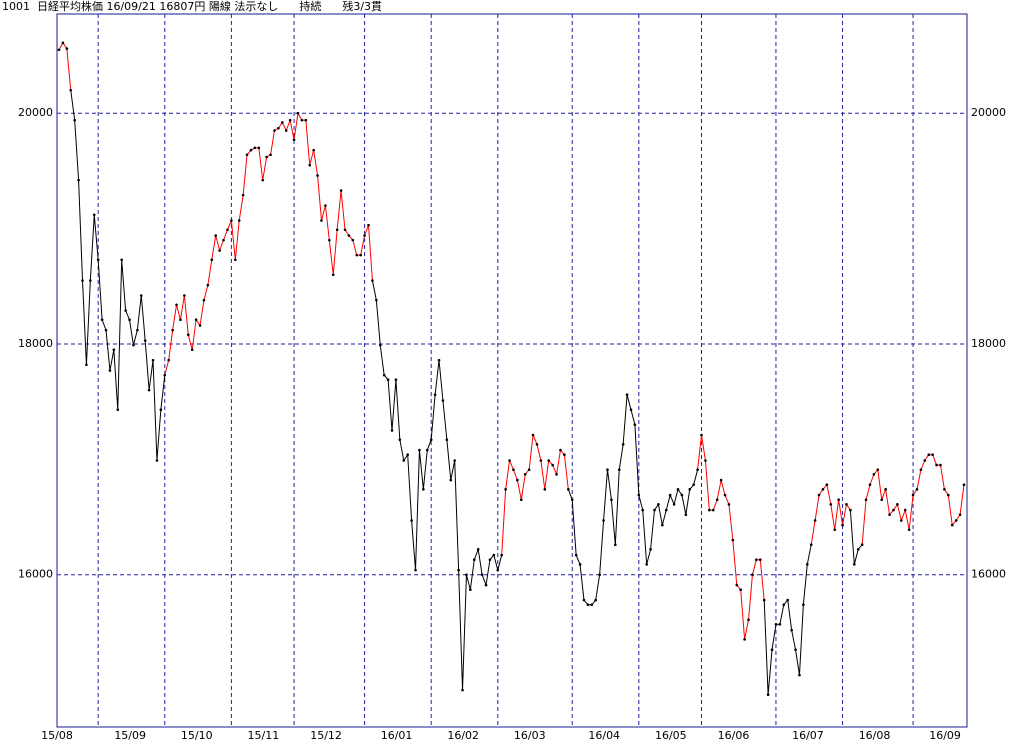 Image resolution: width=1024 pixels, height=743 pixels. Describe the element at coordinates (530, 735) in the screenshot. I see `x-tick-label: 16/03` at that location.